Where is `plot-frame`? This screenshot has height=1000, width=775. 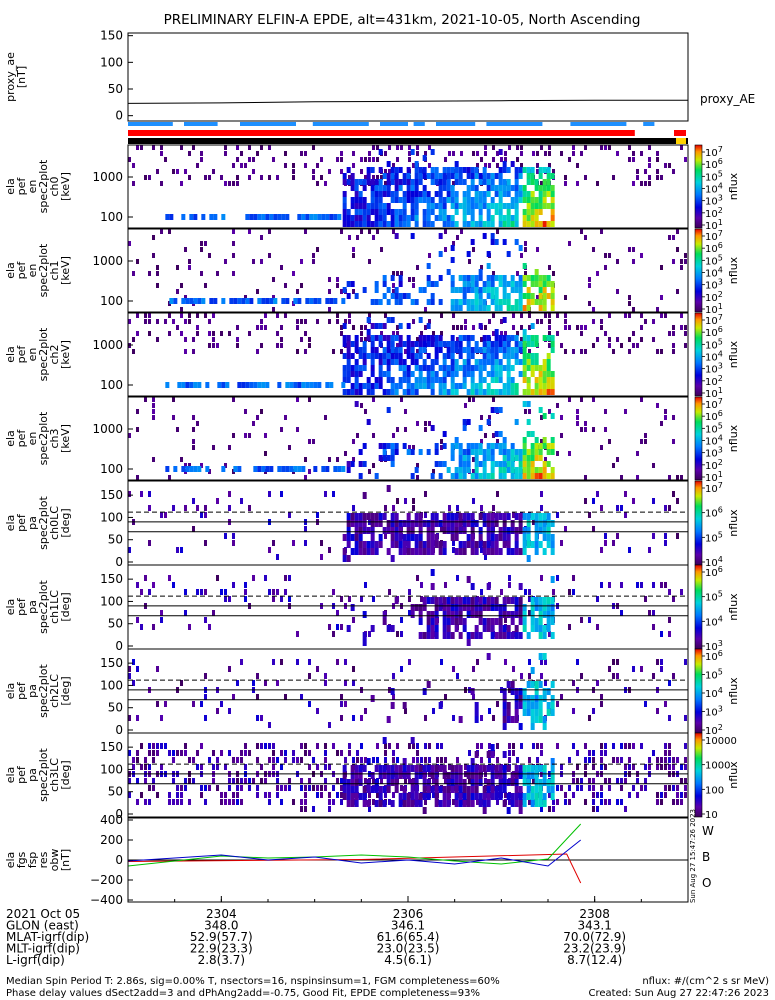 plot-frame is located at coordinates (408, 354).